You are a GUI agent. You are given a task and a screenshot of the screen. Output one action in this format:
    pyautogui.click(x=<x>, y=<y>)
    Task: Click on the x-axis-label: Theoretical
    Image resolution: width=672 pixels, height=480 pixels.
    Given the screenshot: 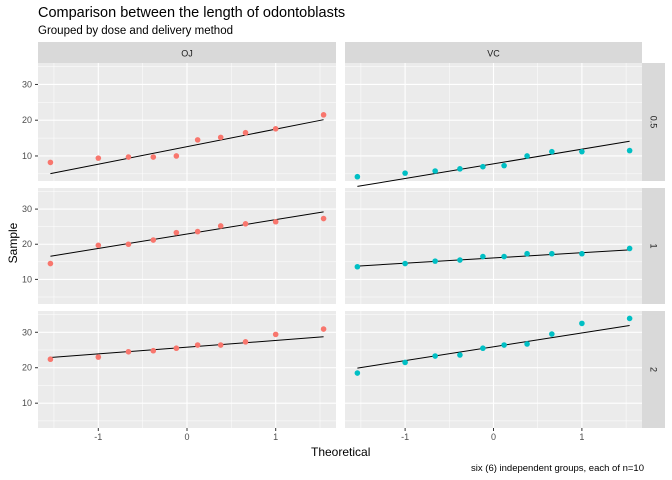 What is the action you would take?
    pyautogui.click(x=341, y=452)
    